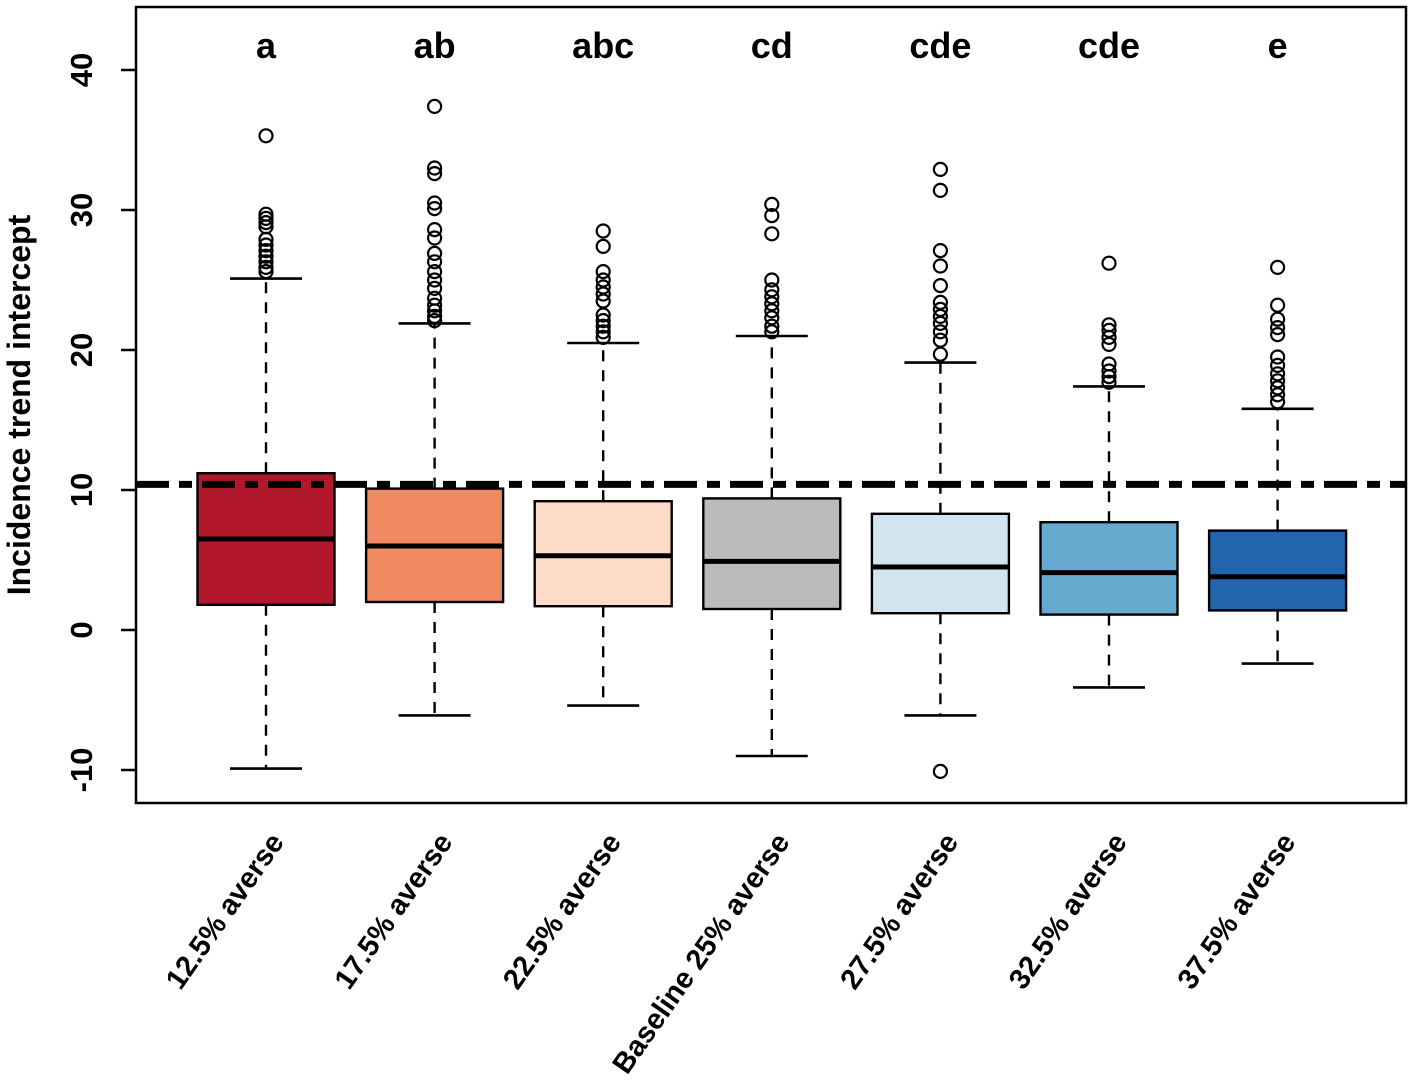 Image resolution: width=1418 pixels, height=1080 pixels. I want to click on x-category-label: 37.5% averse, so click(1237, 912).